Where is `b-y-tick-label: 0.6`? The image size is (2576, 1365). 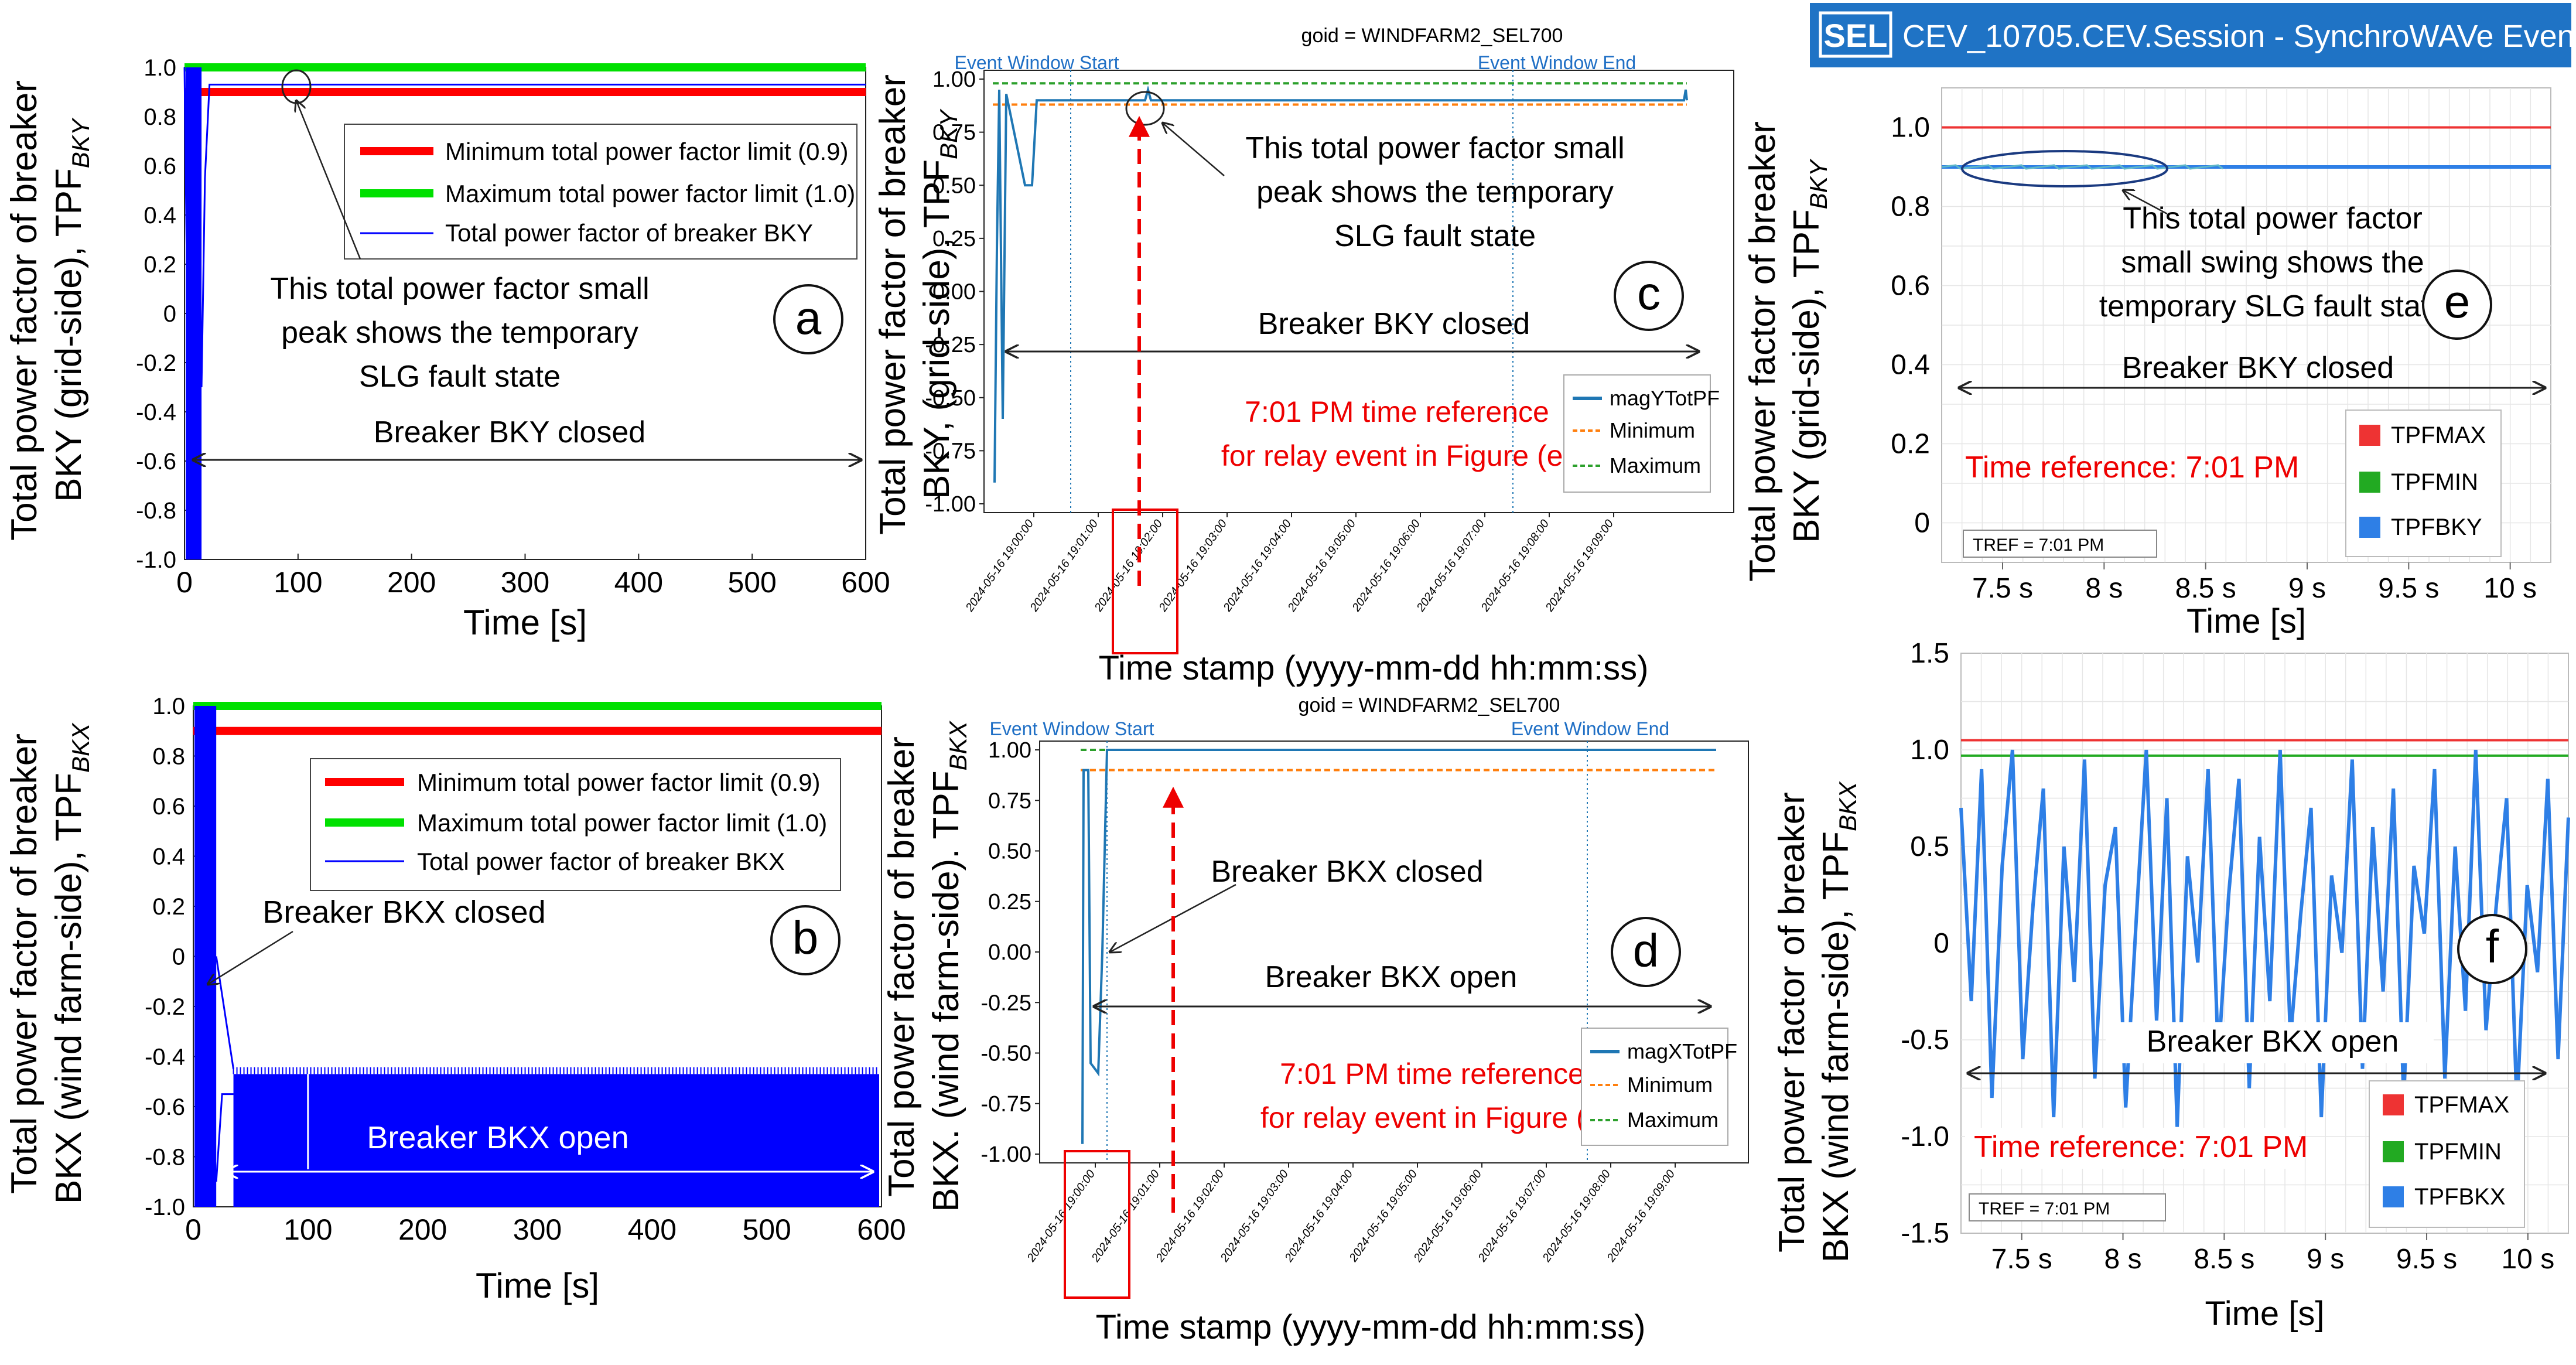 b-y-tick-label: 0.6 is located at coordinates (168, 807).